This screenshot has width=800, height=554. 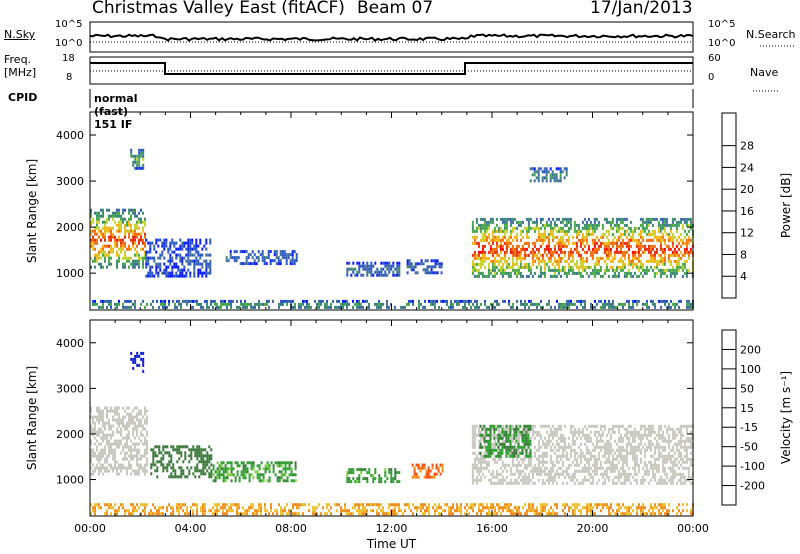 I want to click on beam-label: Beam 07, so click(x=395, y=9).